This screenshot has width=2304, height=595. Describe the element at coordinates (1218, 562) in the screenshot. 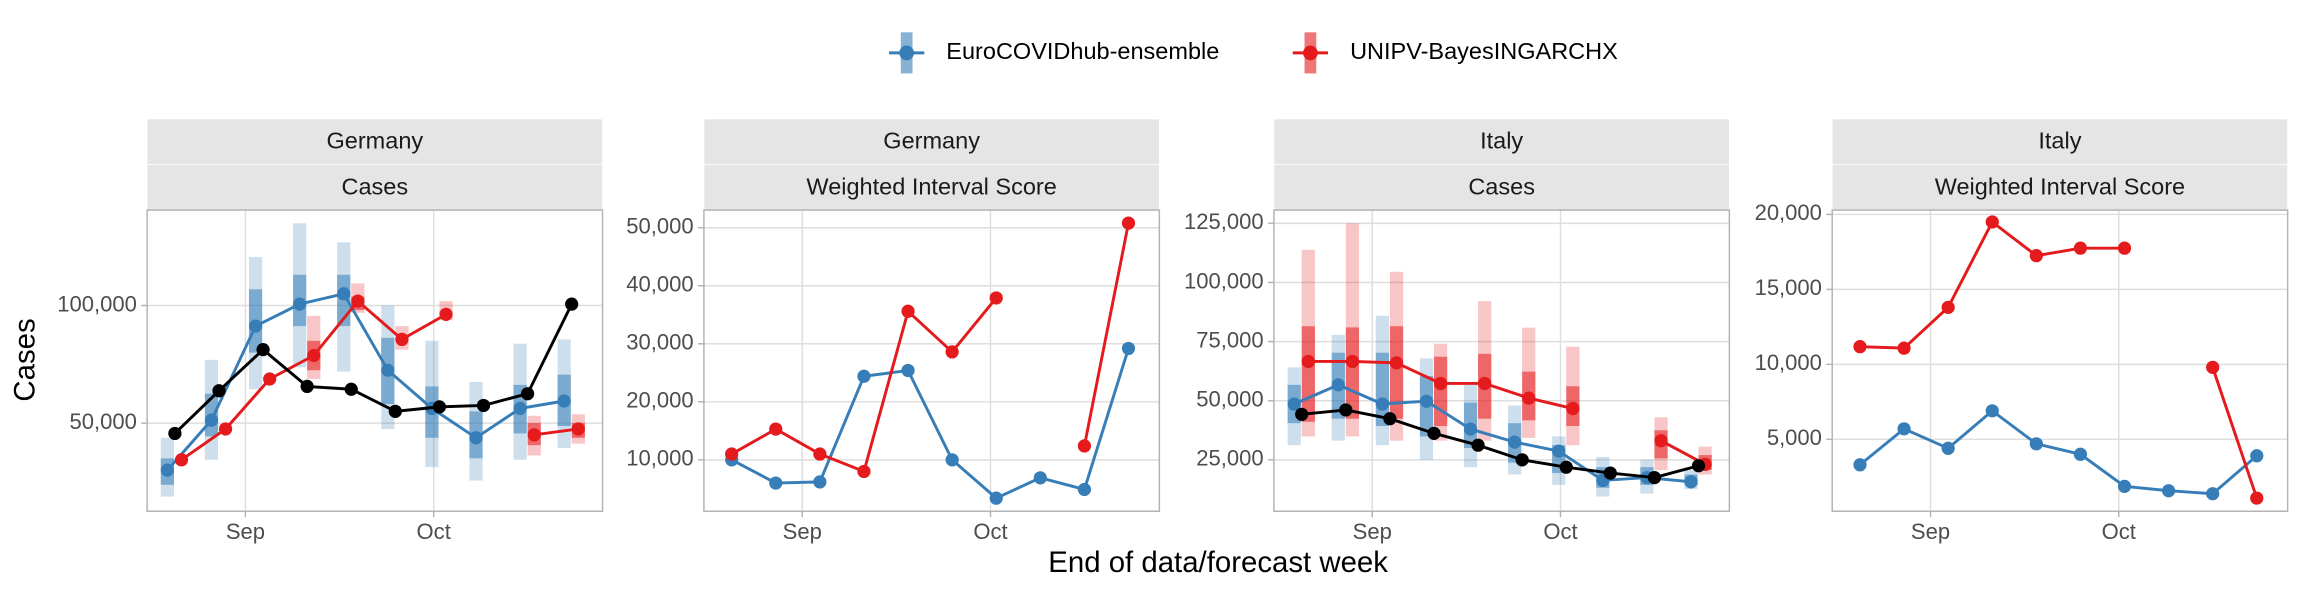

I see `x-axis-title: End of data/forecast week` at that location.